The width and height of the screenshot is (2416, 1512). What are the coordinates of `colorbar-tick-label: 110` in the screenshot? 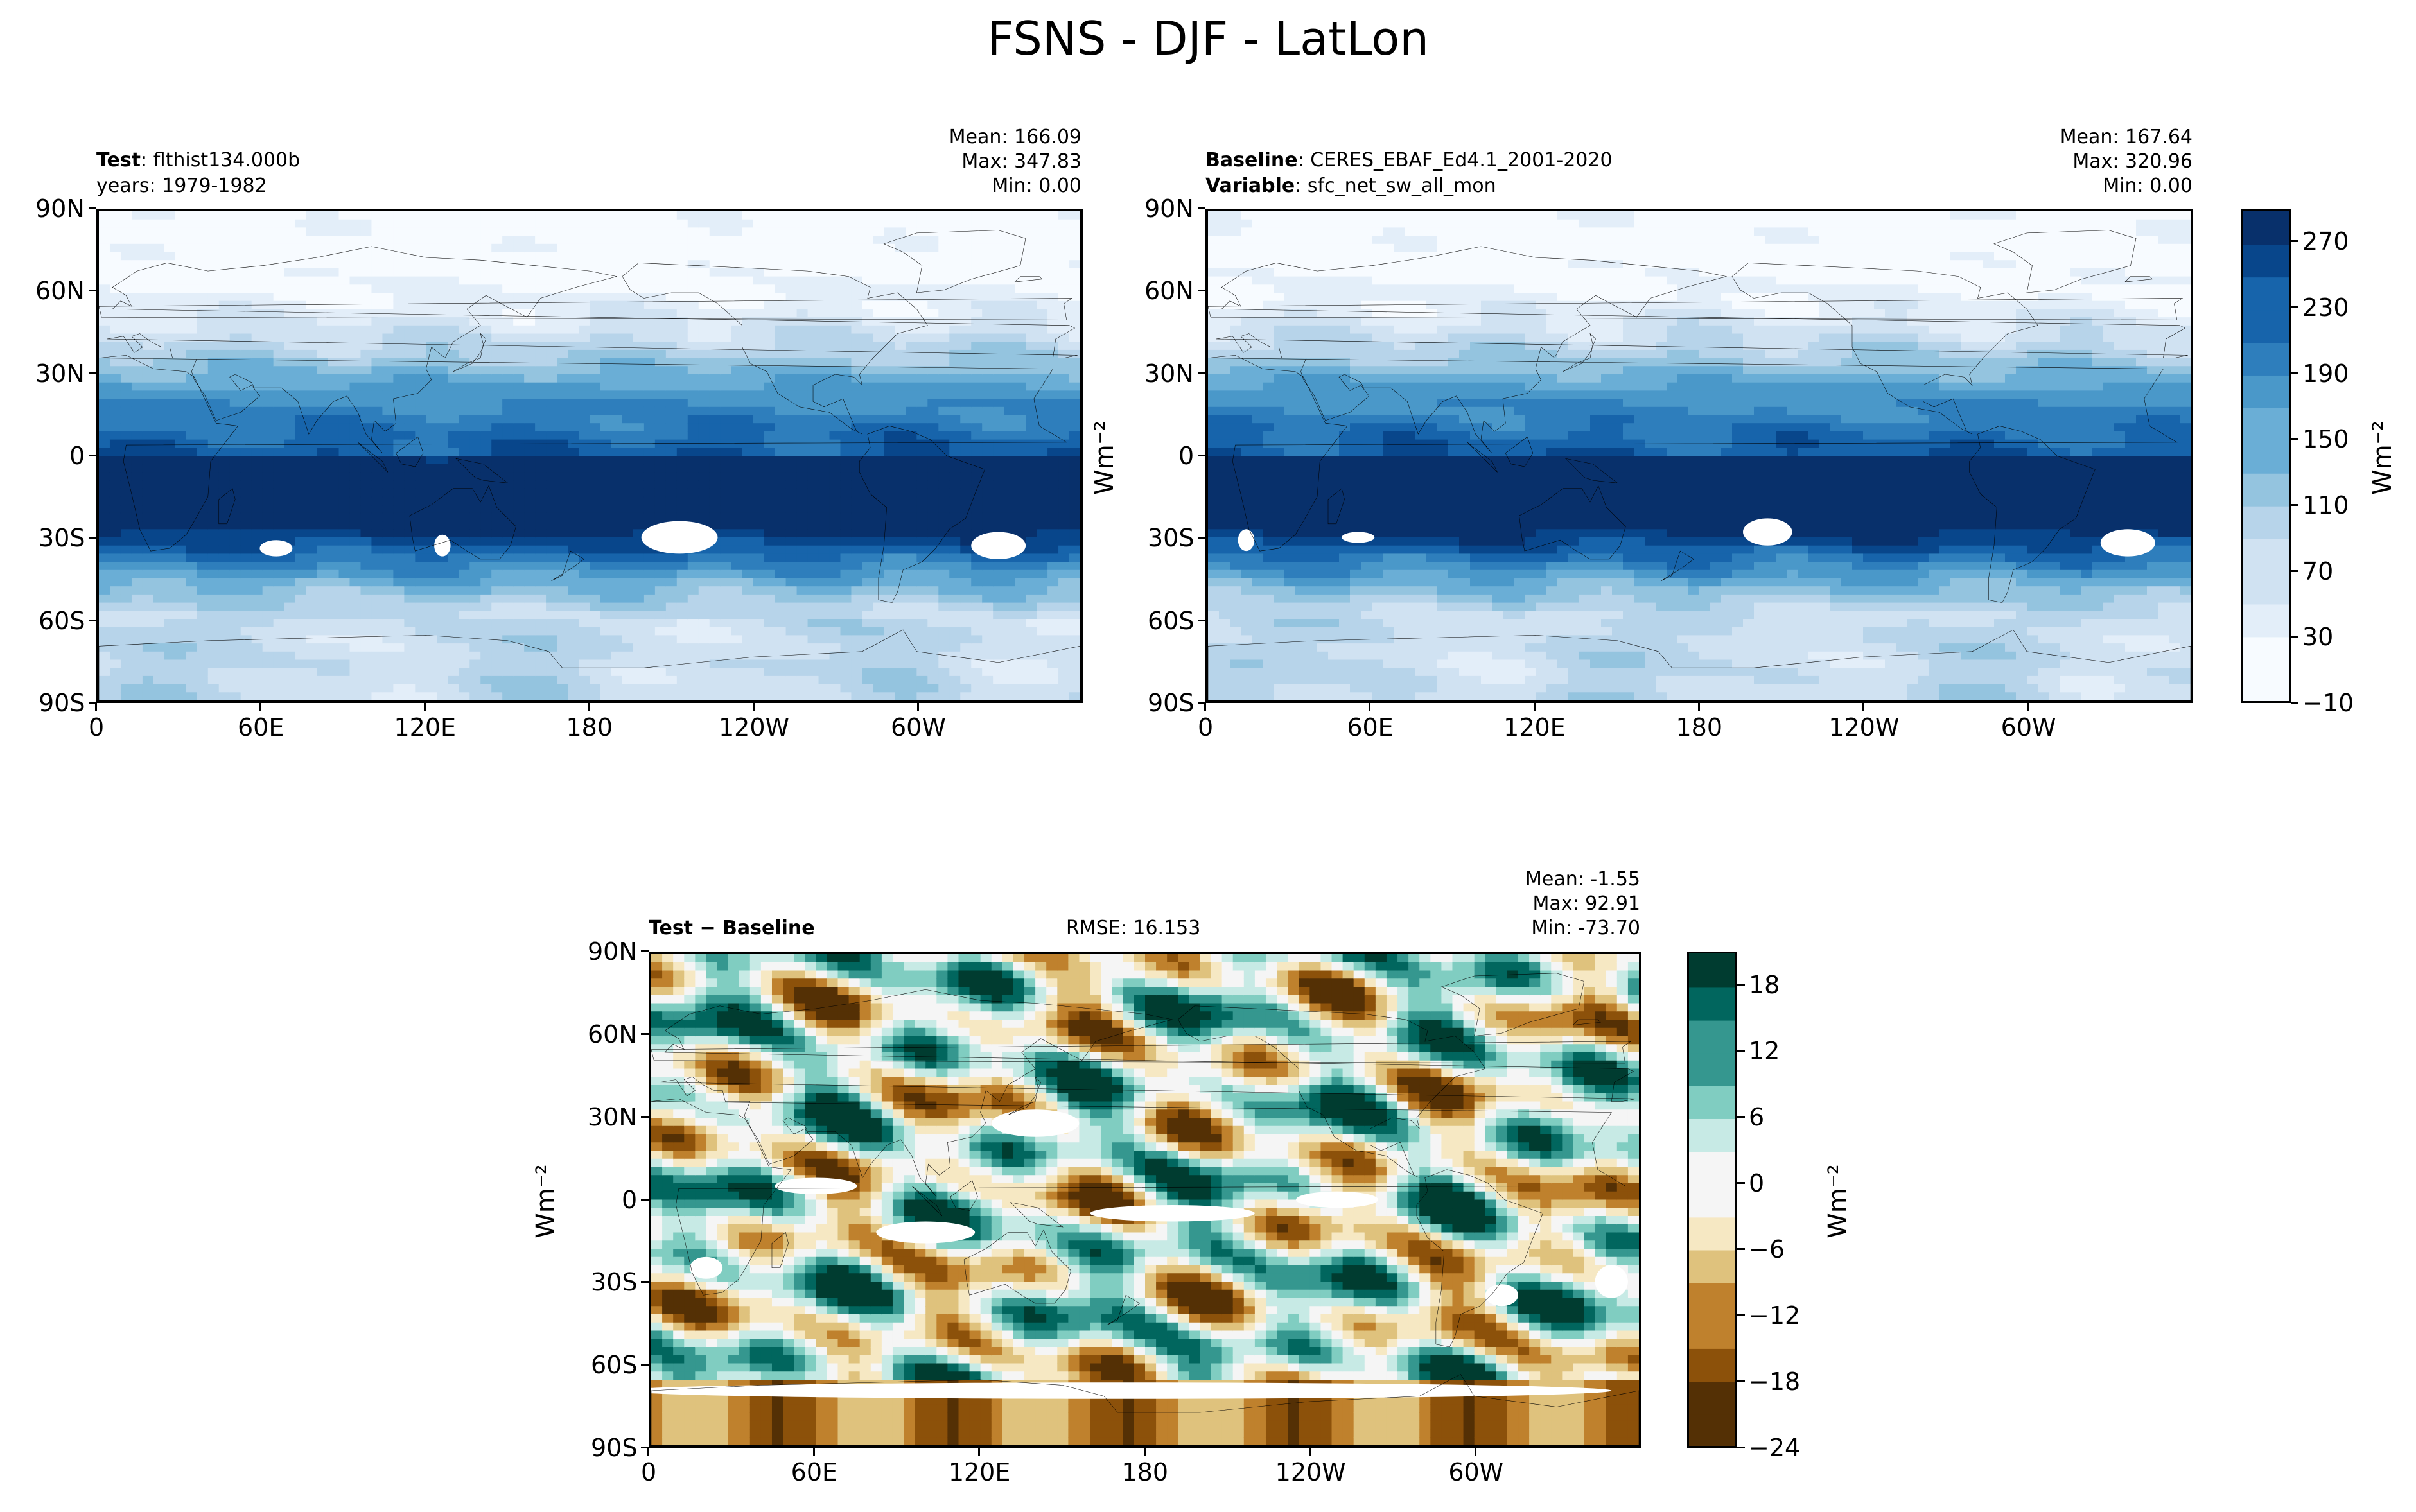 It's located at (2325, 505).